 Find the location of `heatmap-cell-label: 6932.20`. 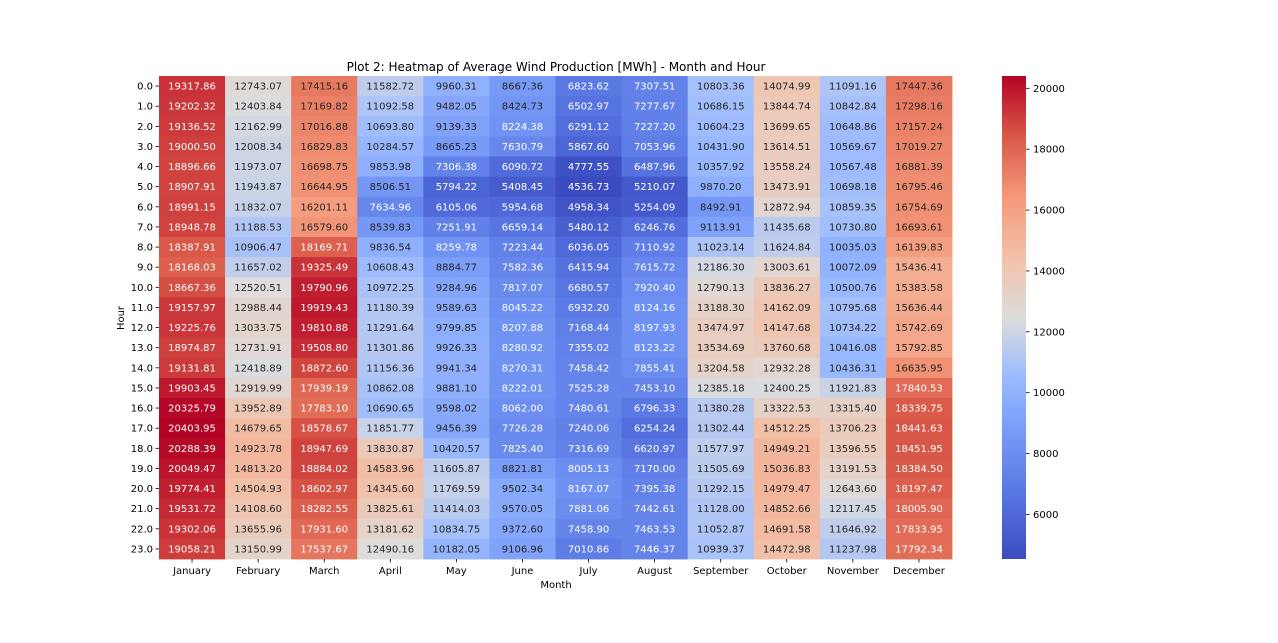

heatmap-cell-label: 6932.20 is located at coordinates (588, 308).